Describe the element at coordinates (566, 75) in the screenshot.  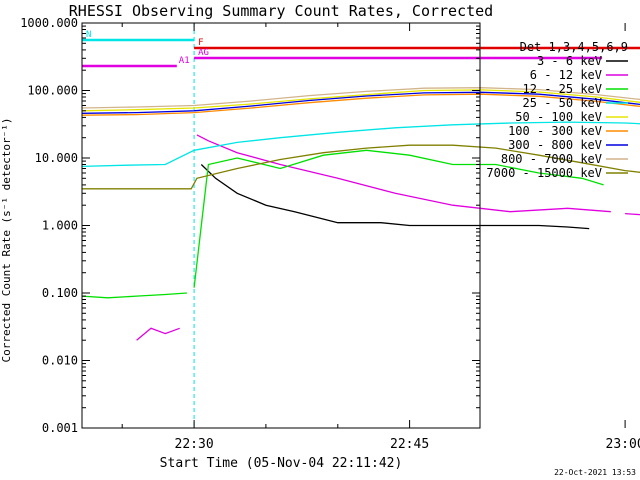
I see `legend-label: 6 - 12 keV` at that location.